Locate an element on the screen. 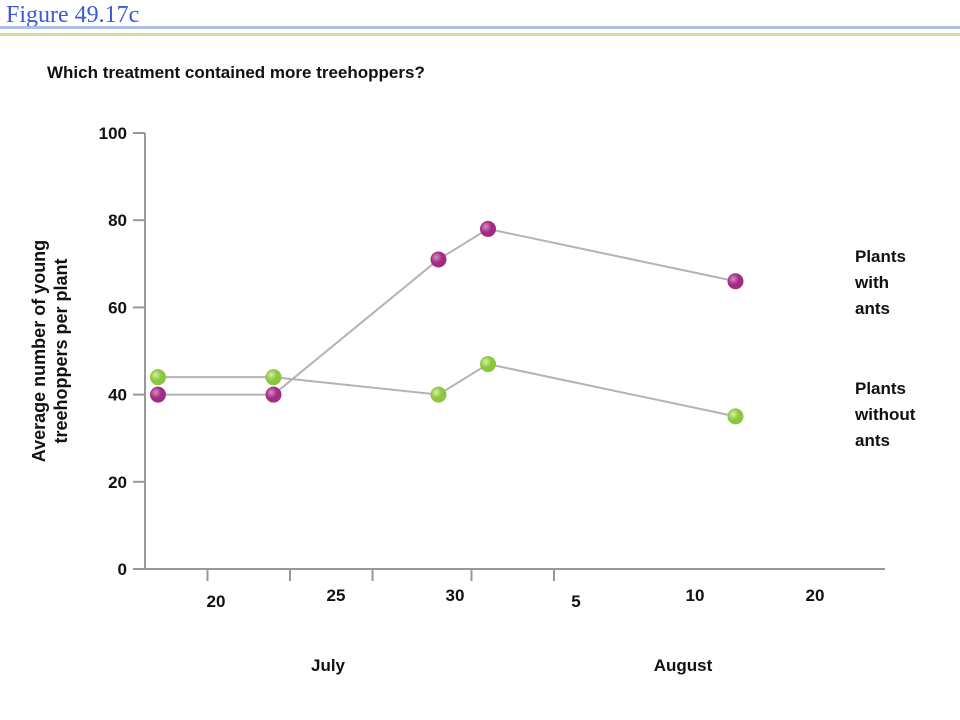  y-tick-label: 0 is located at coordinates (122, 569).